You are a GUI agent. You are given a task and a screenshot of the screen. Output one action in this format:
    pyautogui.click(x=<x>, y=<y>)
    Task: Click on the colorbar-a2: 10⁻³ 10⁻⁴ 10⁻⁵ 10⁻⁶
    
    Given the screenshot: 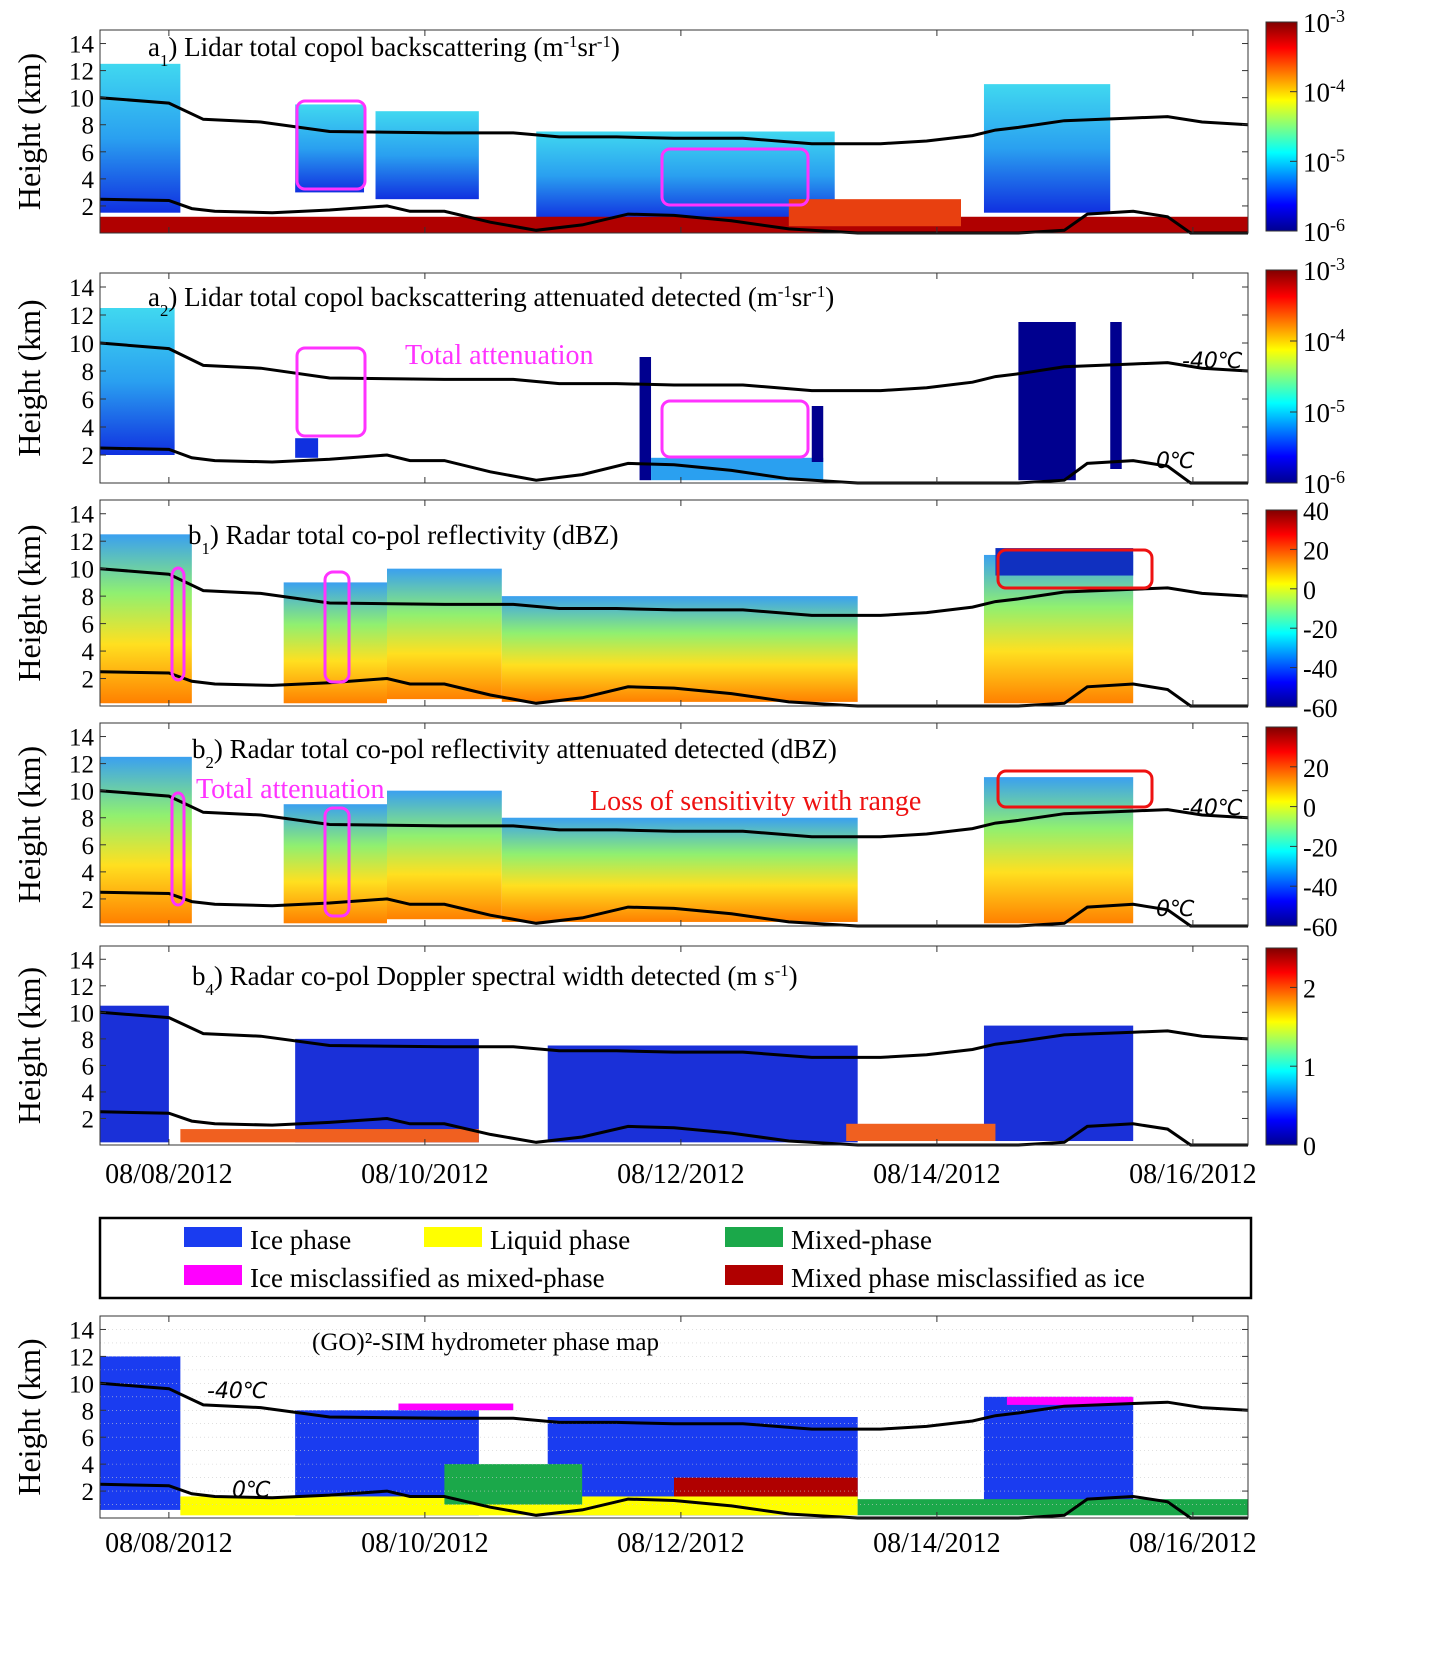 What is the action you would take?
    pyautogui.click(x=1305, y=376)
    